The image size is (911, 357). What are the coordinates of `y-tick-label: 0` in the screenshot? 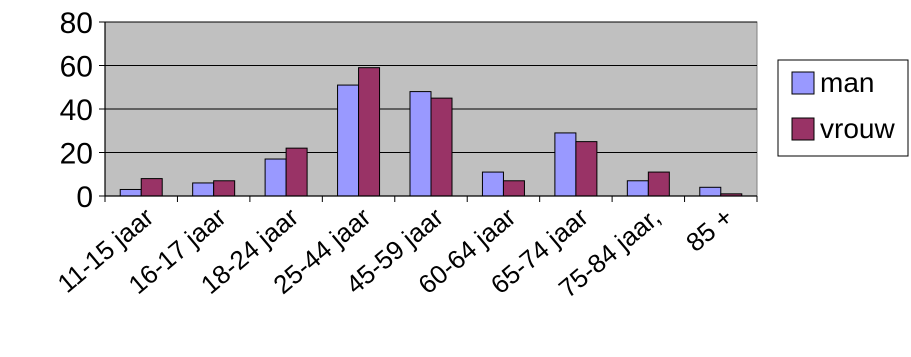 It's located at (84, 197).